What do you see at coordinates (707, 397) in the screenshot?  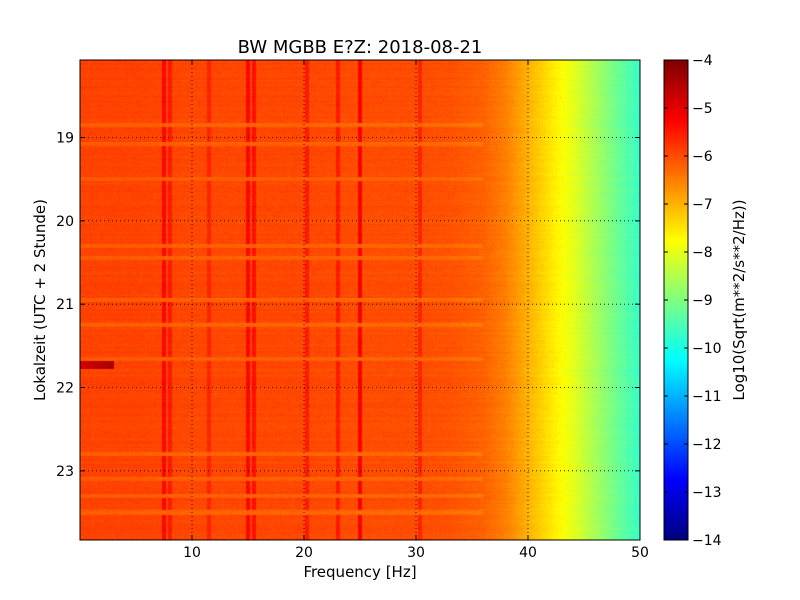 I see `colorbar-tick-label: −11` at bounding box center [707, 397].